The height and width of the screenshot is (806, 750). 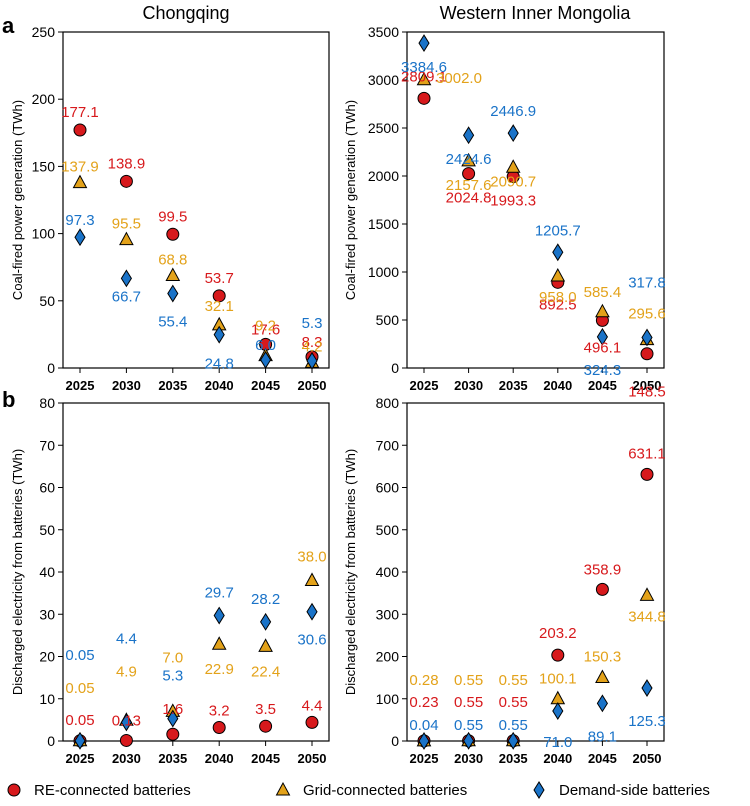 What do you see at coordinates (603, 370) in the screenshot?
I see `data-label: 324.3` at bounding box center [603, 370].